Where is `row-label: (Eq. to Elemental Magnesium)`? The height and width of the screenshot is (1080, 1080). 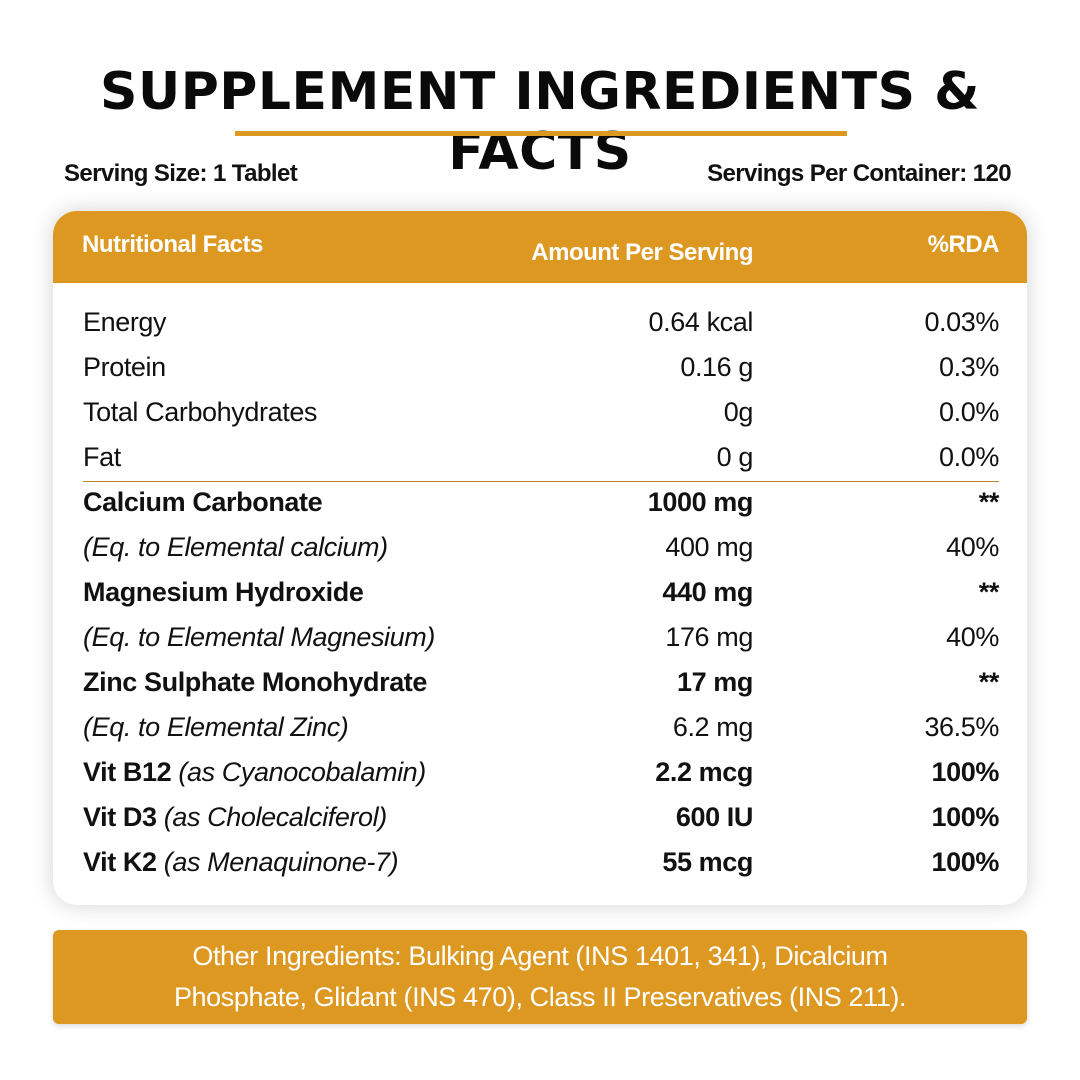
row-label: (Eq. to Elemental Magnesium) is located at coordinates (259, 637).